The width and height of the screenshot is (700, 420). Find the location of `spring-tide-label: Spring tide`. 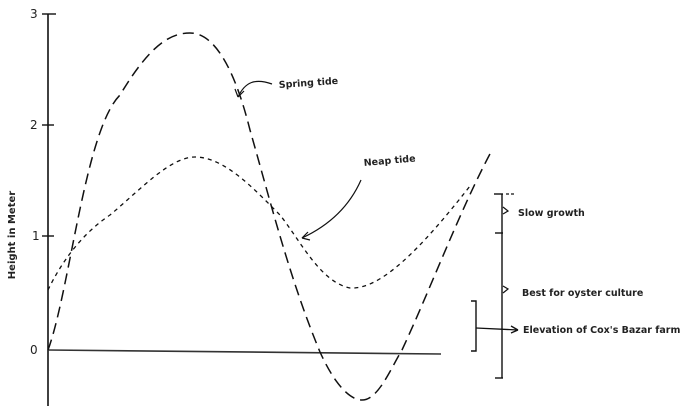

spring-tide-label: Spring tide is located at coordinates (308, 83).